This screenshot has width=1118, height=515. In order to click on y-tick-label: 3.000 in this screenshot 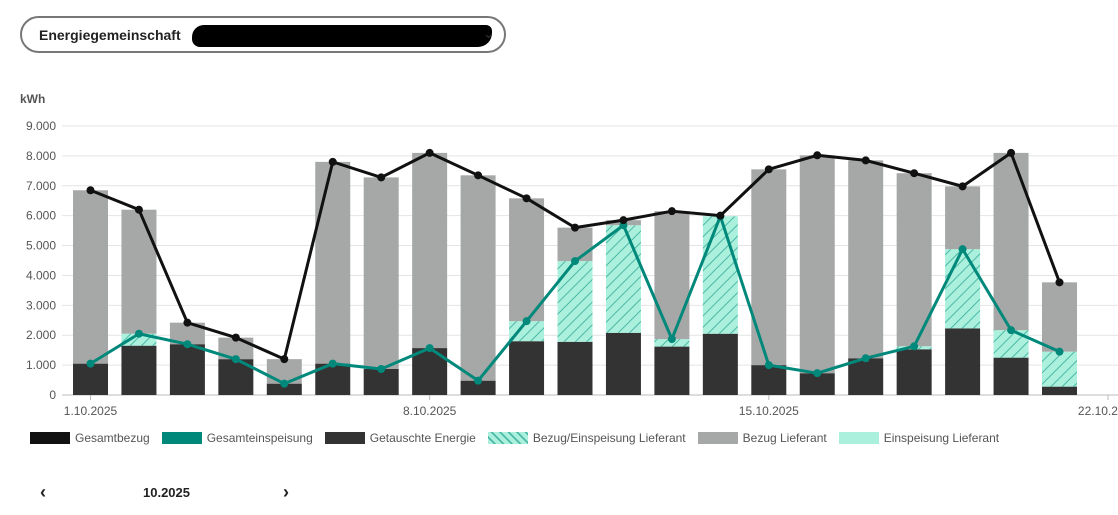, I will do `click(41, 305)`.